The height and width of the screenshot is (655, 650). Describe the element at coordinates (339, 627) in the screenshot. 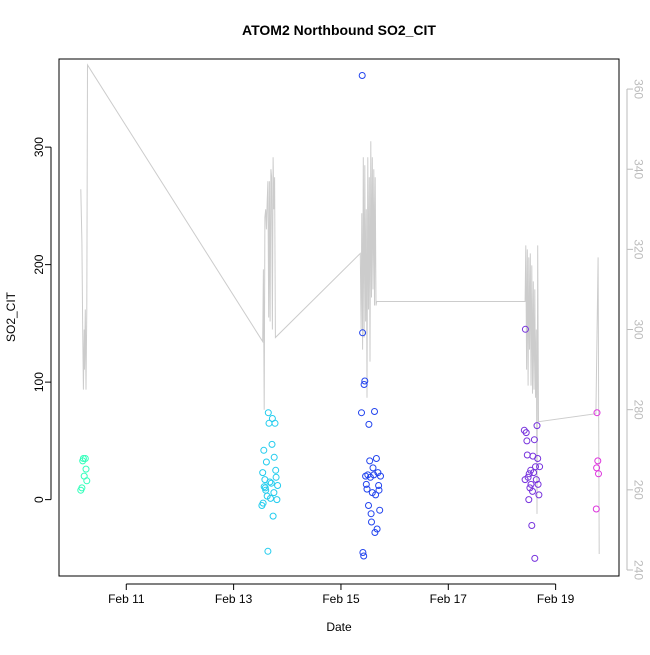

I see `x-axis-label: Date` at that location.